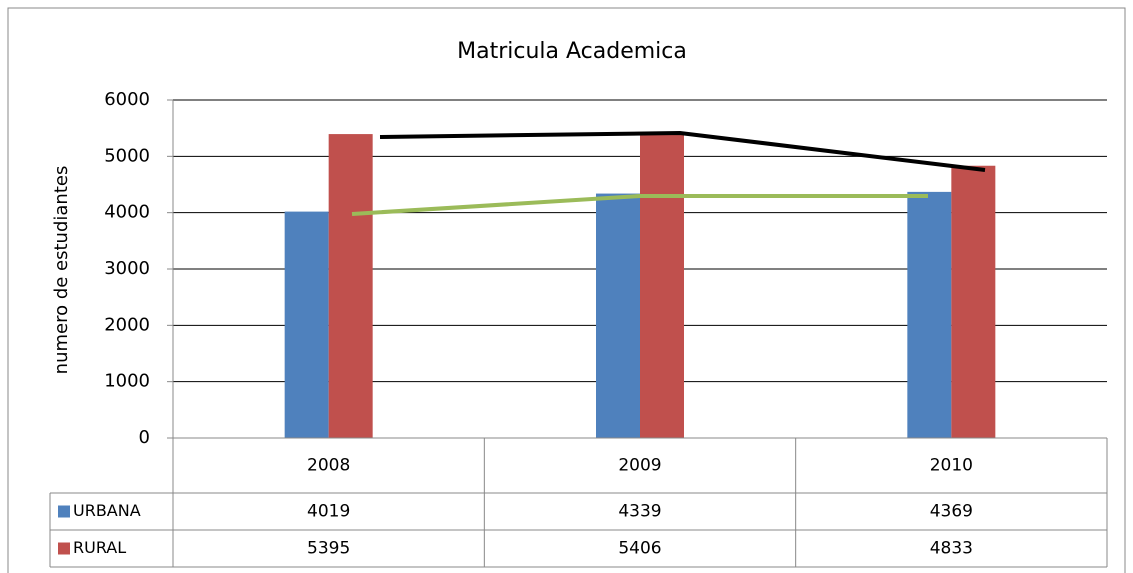 The image size is (1133, 573). Describe the element at coordinates (328, 466) in the screenshot. I see `x-tick-label: 2008` at that location.